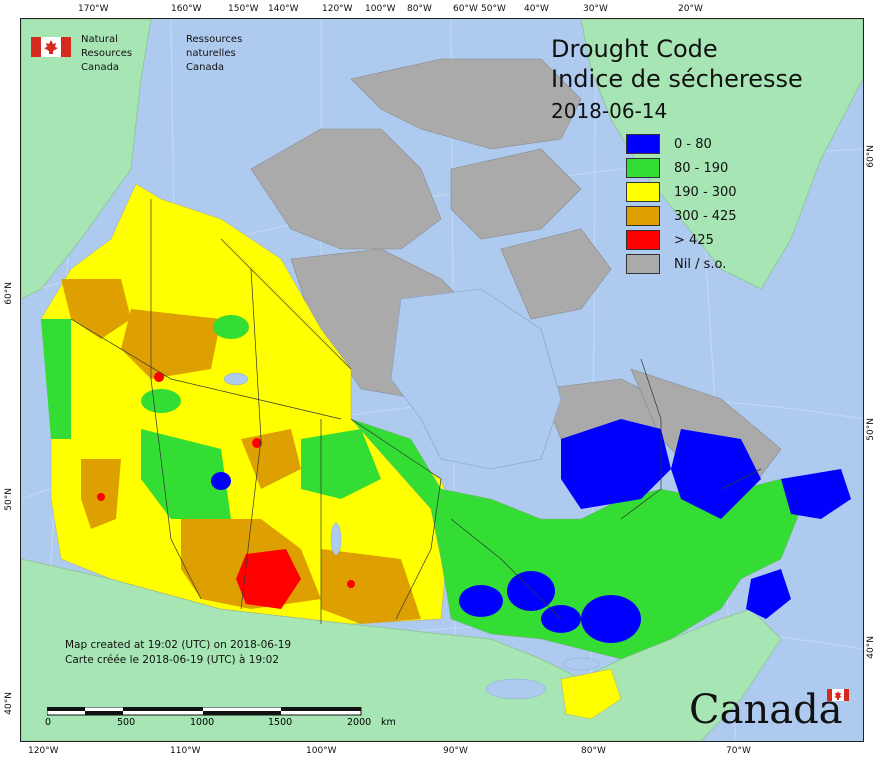 The height and width of the screenshot is (760, 880). Describe the element at coordinates (455, 751) in the screenshot. I see `lon-label: 90°W` at that location.